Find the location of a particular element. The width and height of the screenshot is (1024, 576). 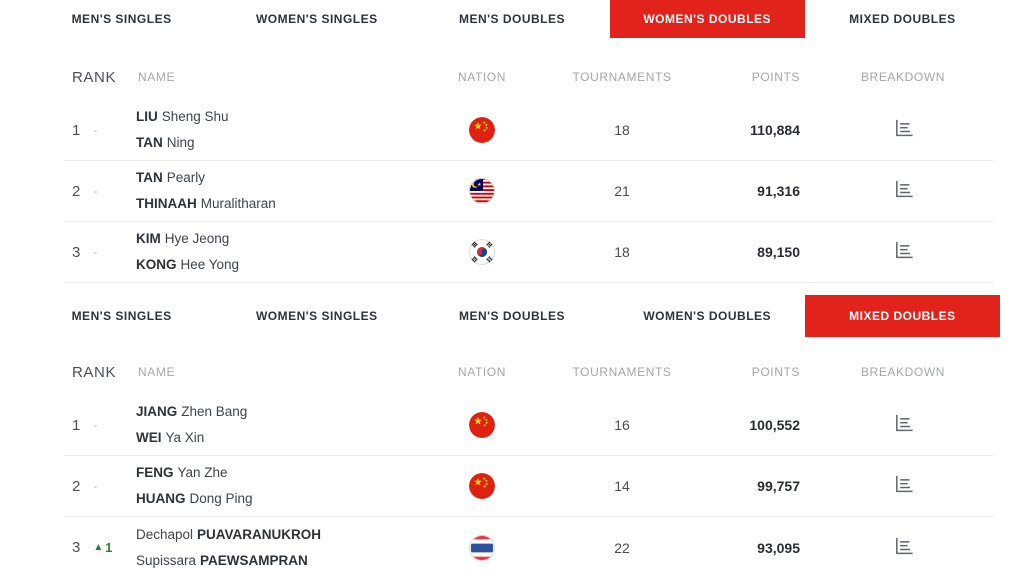

player-names: KIM Hye Jeong KONG Hee Yong is located at coordinates (188, 251).